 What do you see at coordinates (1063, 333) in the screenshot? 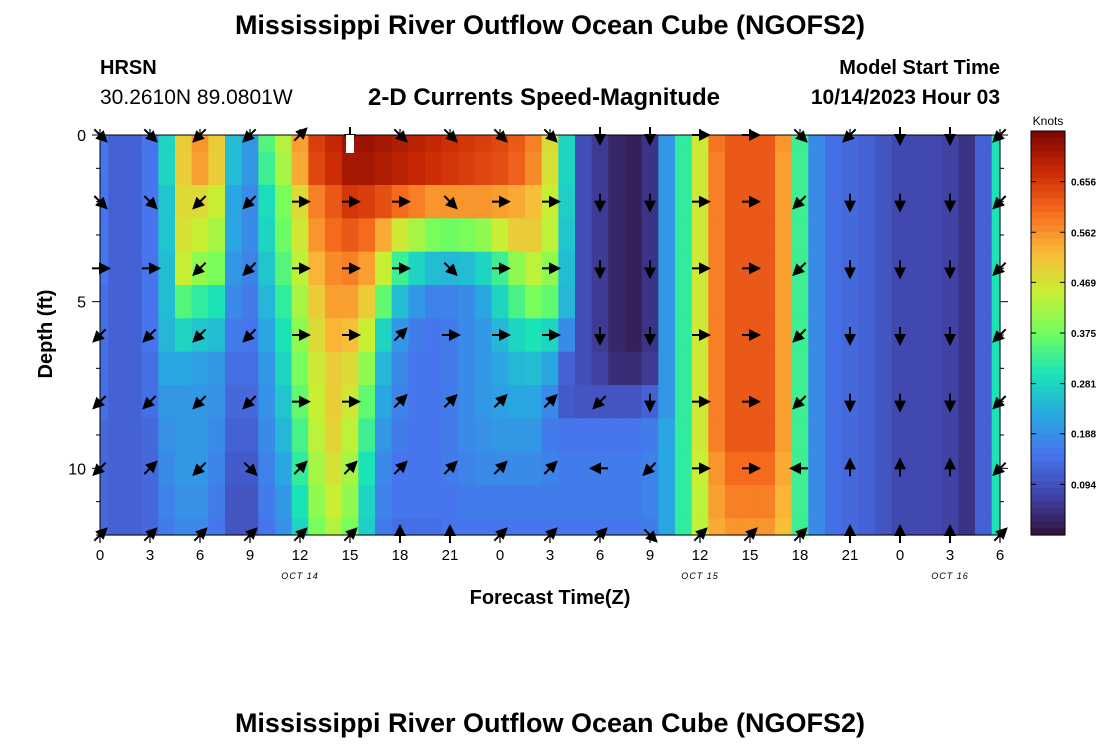
I see `colorbar: 0.094 0.188 0.281 0.375 0.469 0.562 0.656` at bounding box center [1063, 333].